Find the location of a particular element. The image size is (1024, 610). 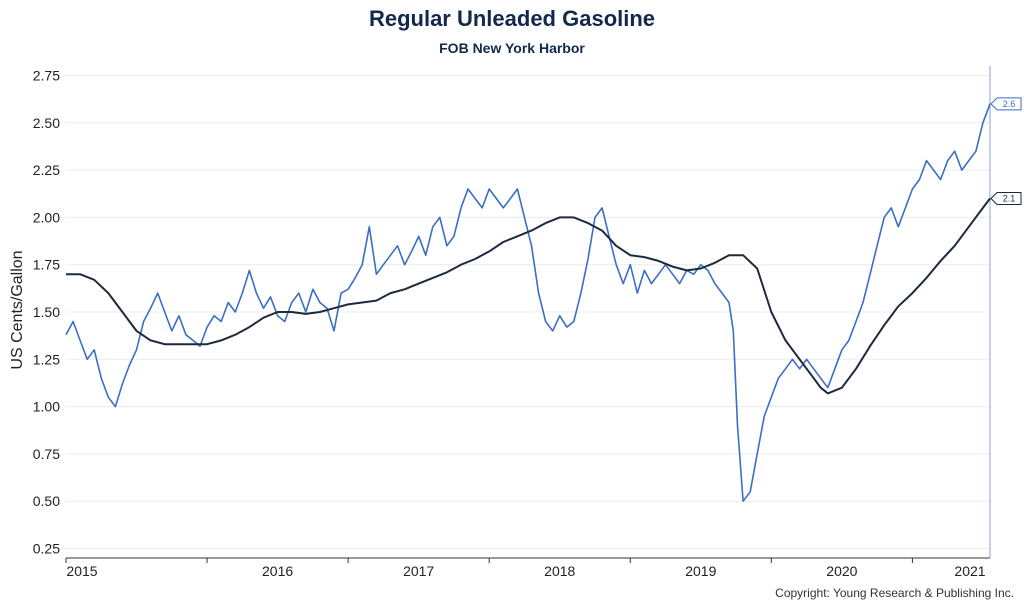

end-label-0: 2.6 is located at coordinates (1006, 104).